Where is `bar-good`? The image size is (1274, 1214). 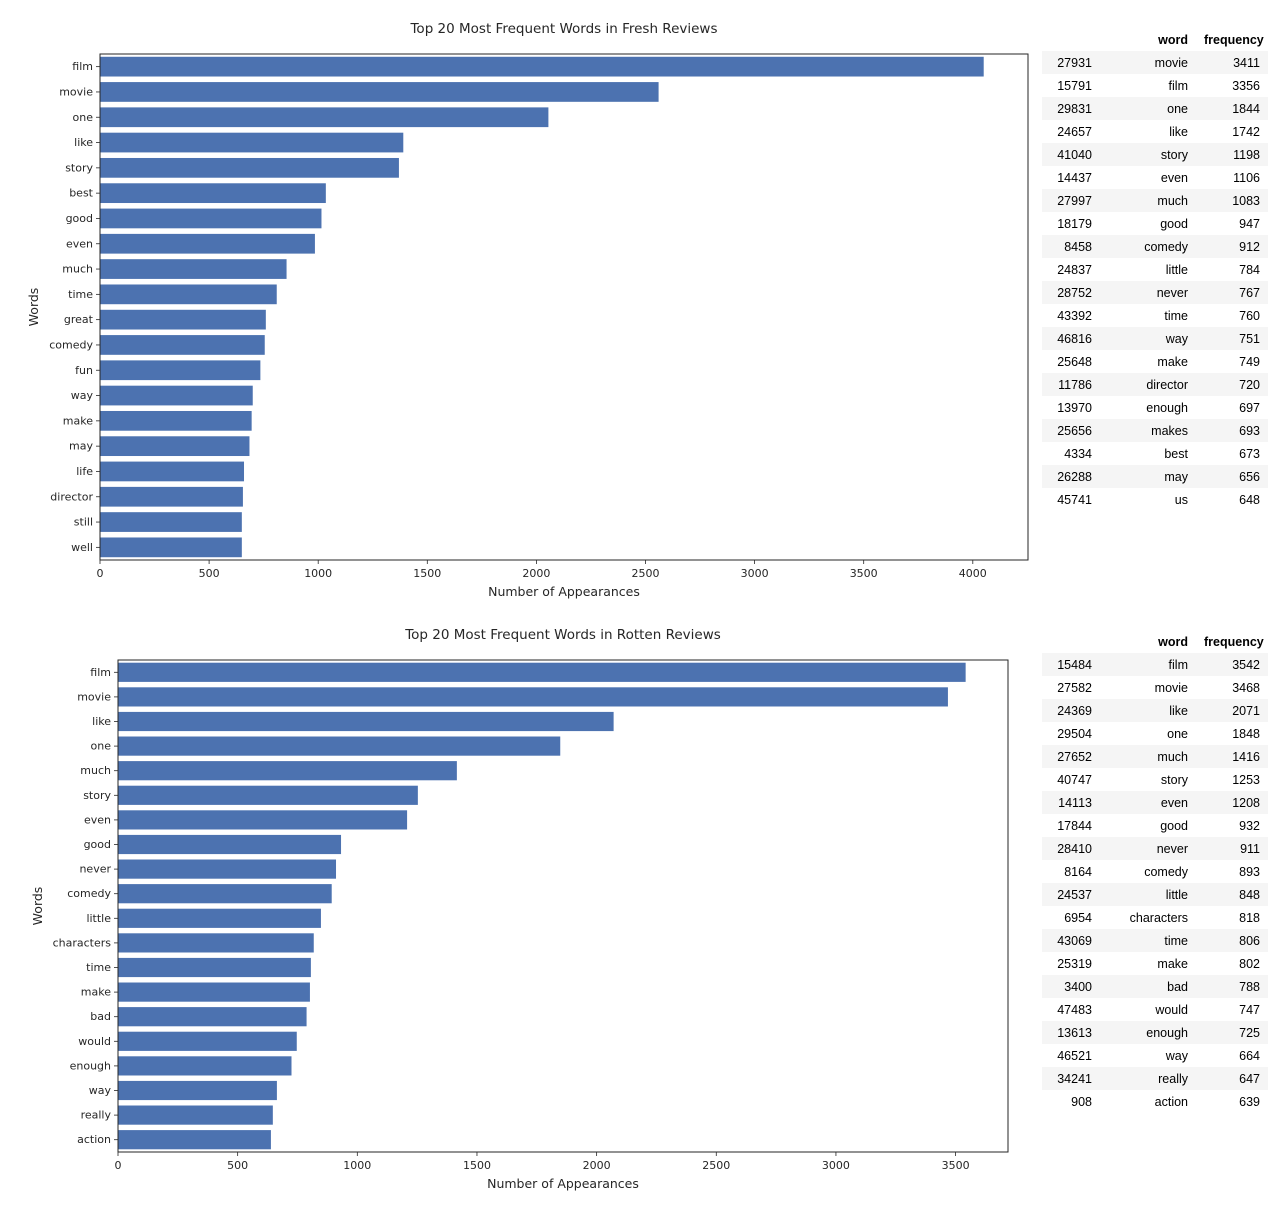 bar-good is located at coordinates (230, 844).